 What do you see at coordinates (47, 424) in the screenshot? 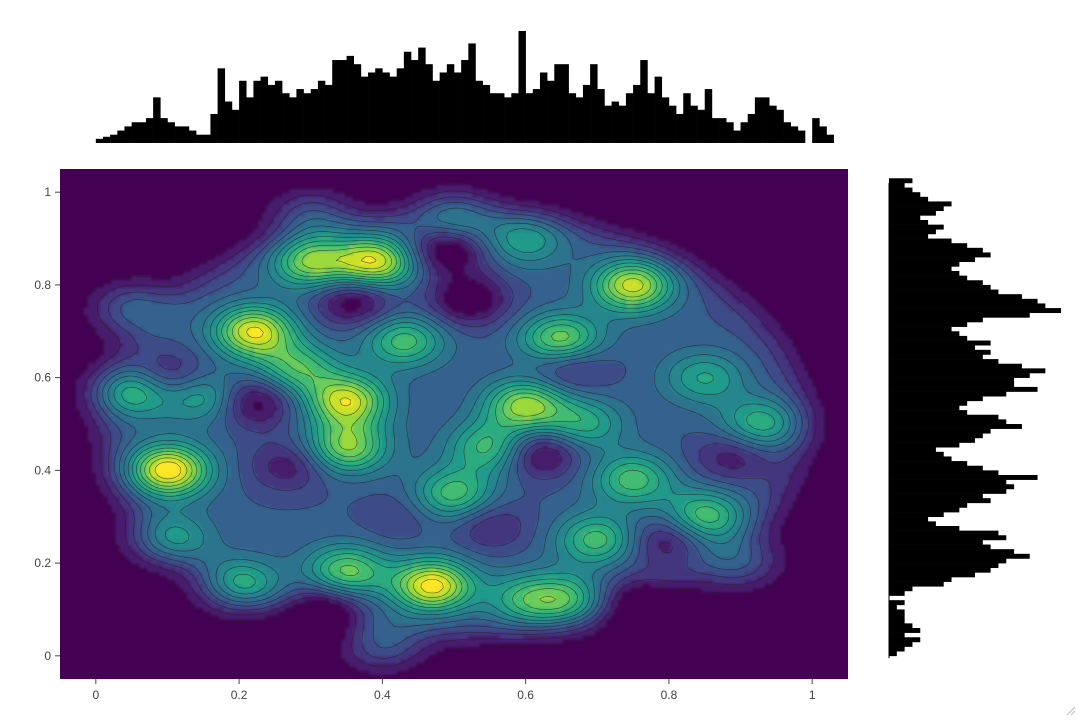
I see `y-axis: 0 0.2 0.4 0.6 0.8 1` at bounding box center [47, 424].